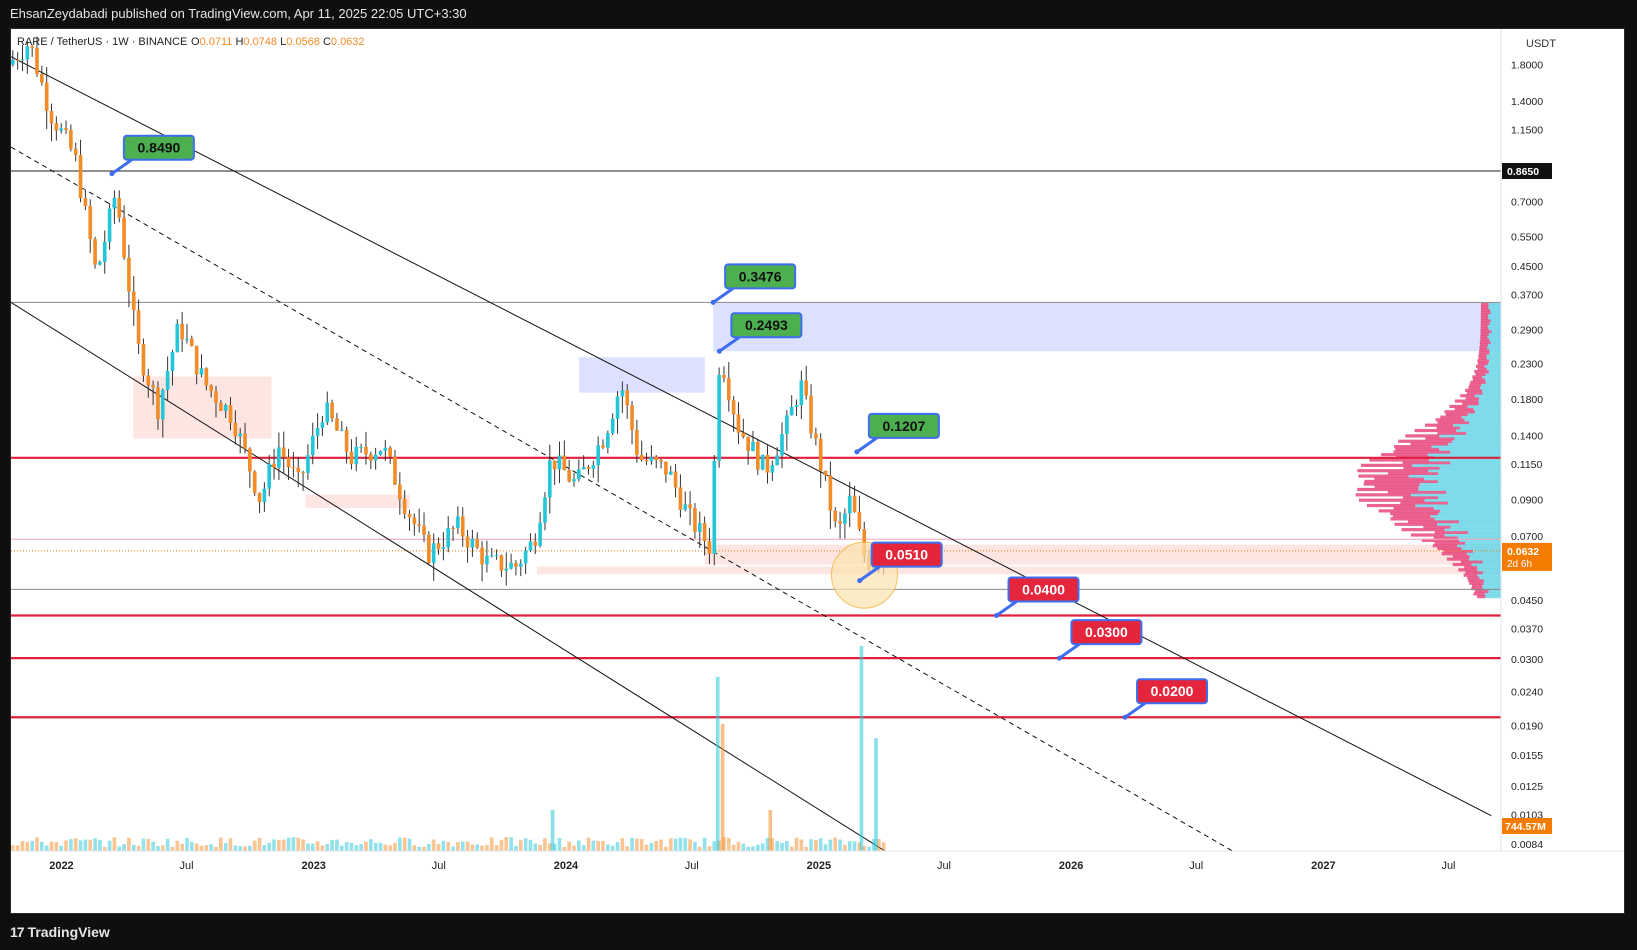  Describe the element at coordinates (1527, 400) in the screenshot. I see `price-tick-label: 0.1800` at that location.